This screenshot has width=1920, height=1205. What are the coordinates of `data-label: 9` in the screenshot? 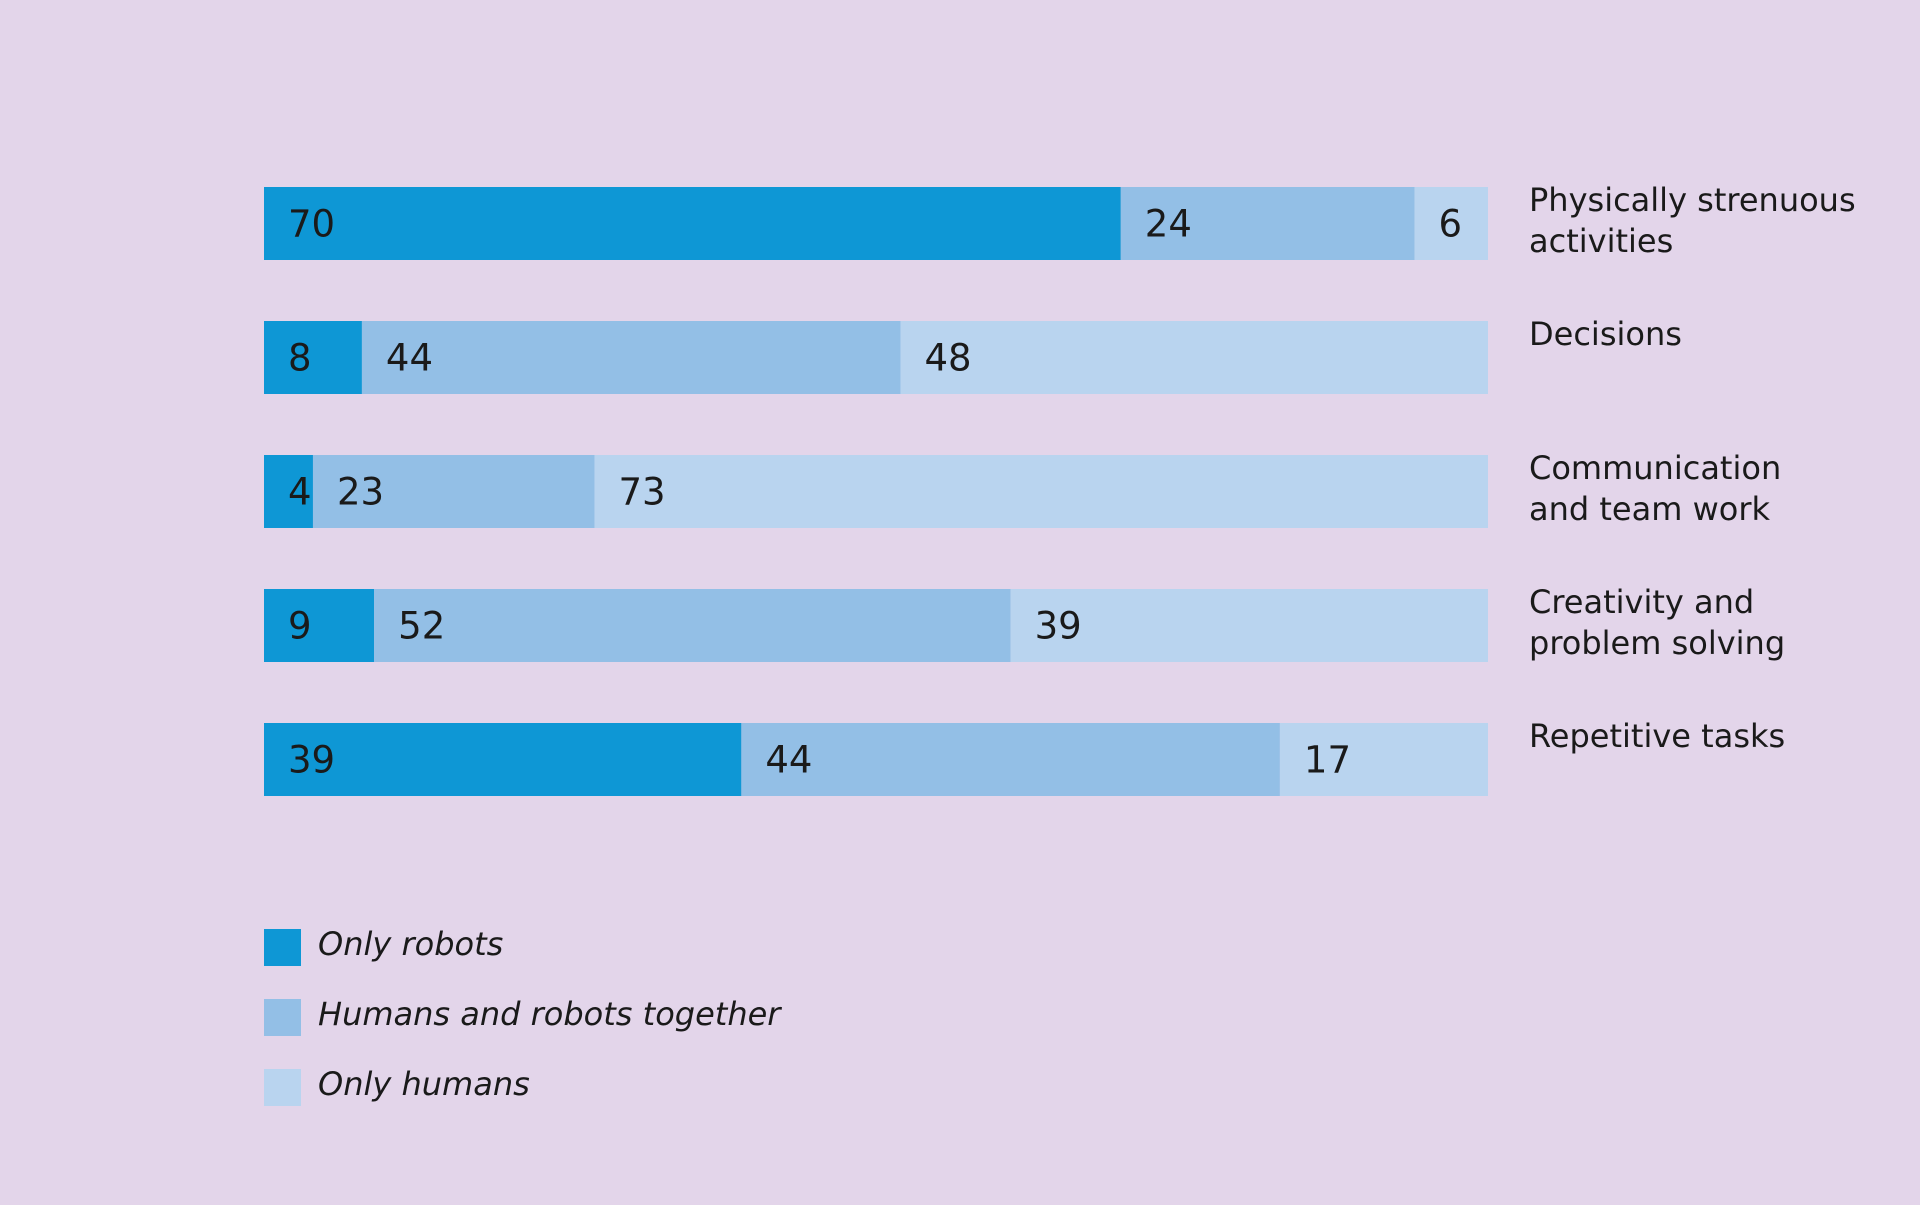 It's located at (300, 626).